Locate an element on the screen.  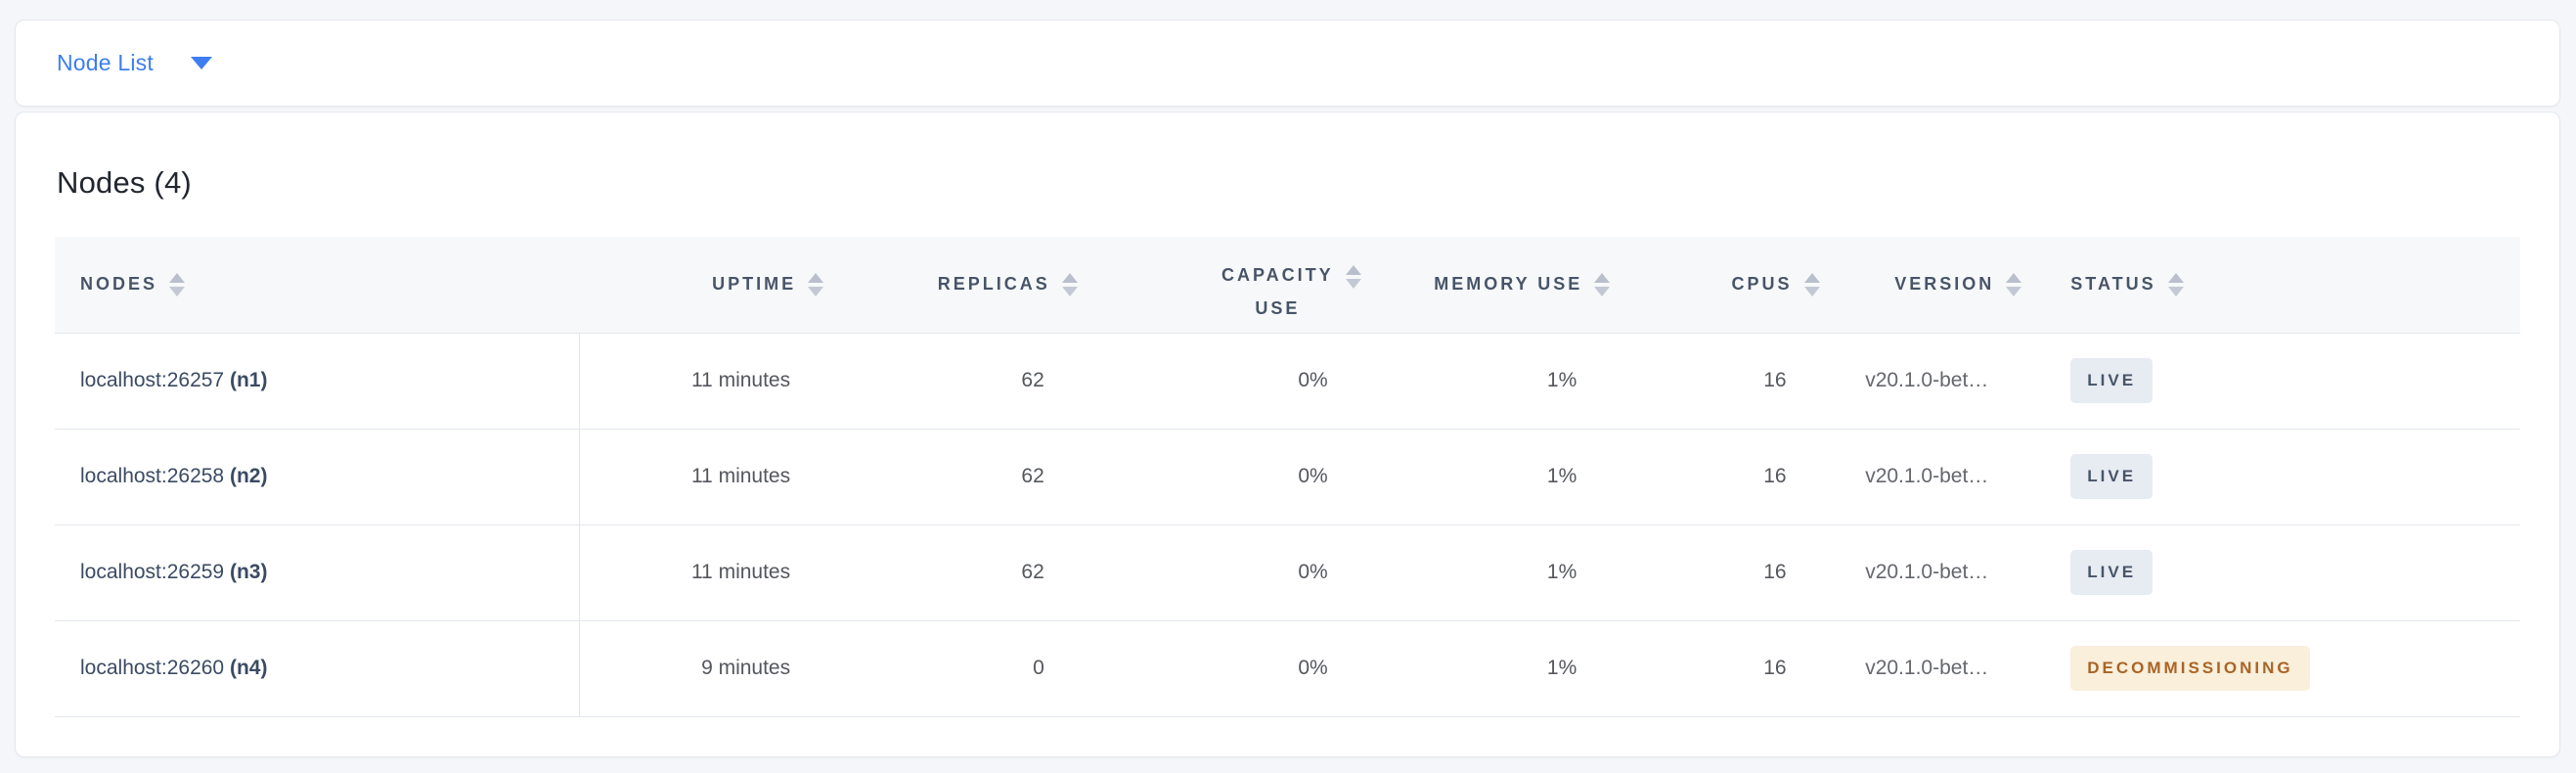
column-header-label: MEMORY USE is located at coordinates (1508, 285).